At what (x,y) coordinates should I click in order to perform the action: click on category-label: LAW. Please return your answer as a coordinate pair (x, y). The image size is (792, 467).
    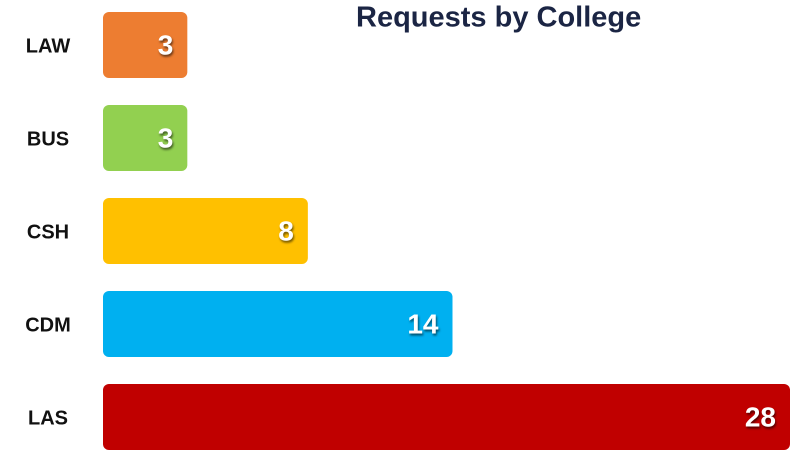
    Looking at the image, I should click on (48, 46).